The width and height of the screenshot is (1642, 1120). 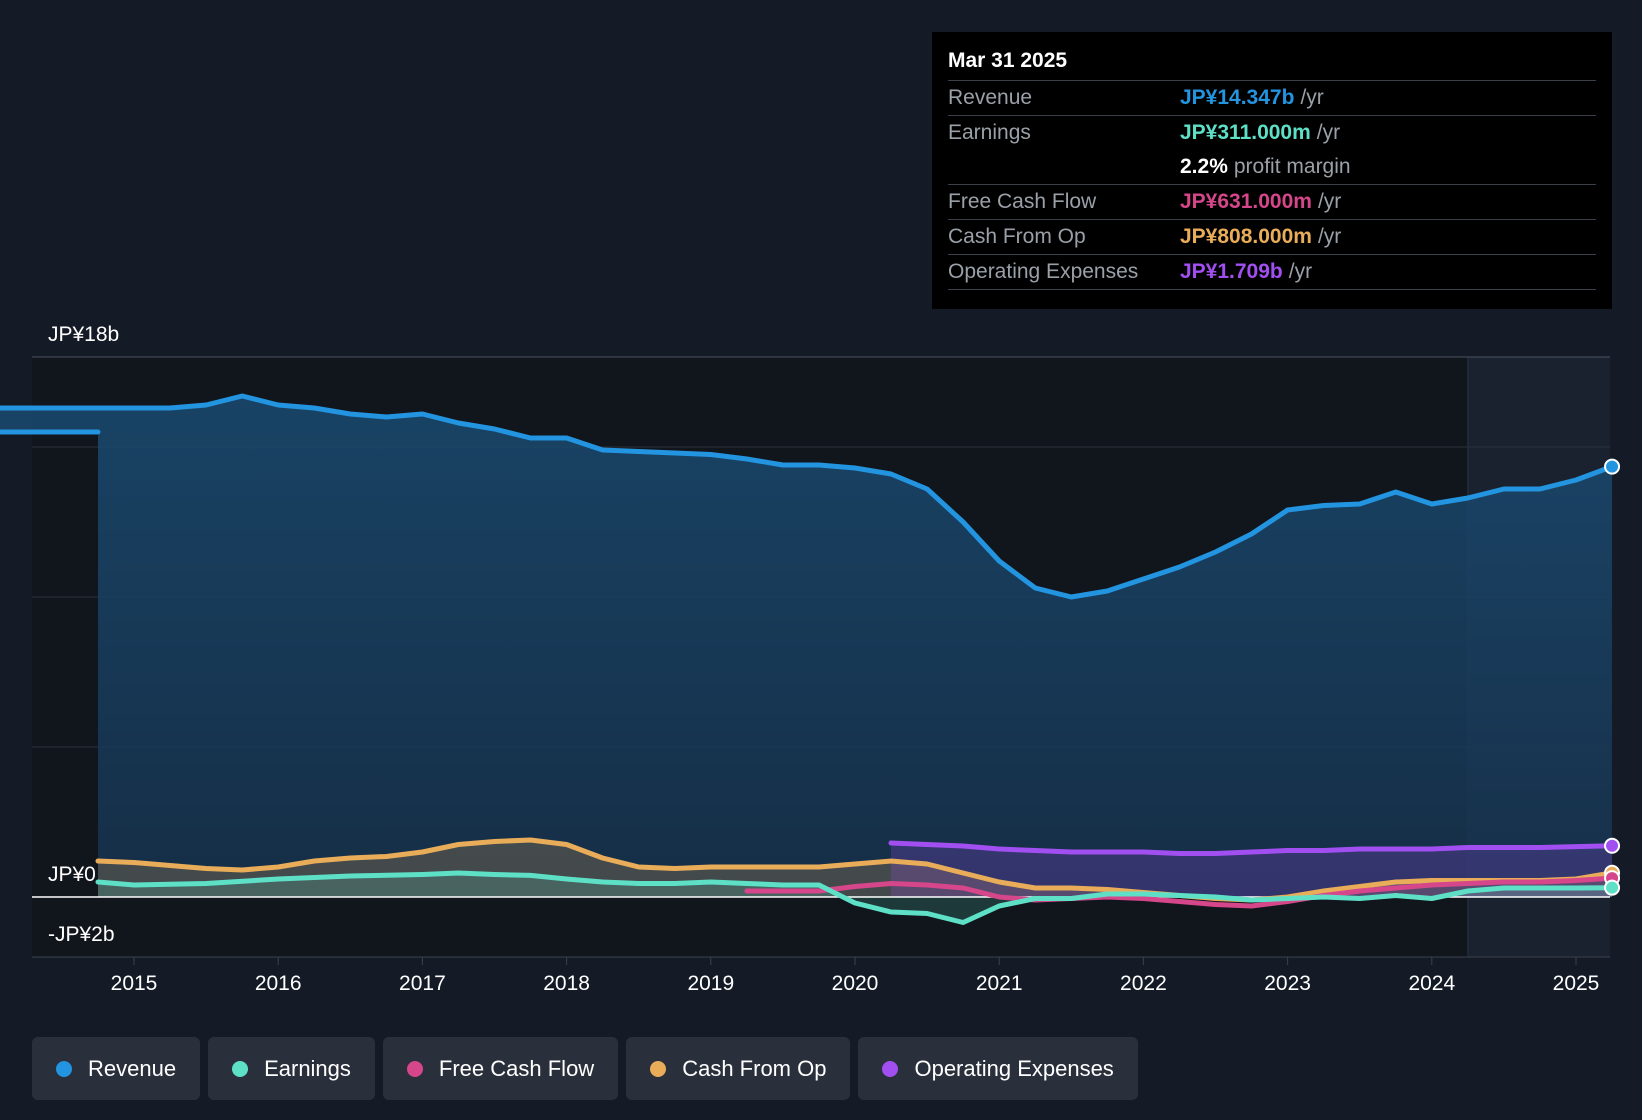 I want to click on free-cash-flow-line, so click(x=1179, y=892).